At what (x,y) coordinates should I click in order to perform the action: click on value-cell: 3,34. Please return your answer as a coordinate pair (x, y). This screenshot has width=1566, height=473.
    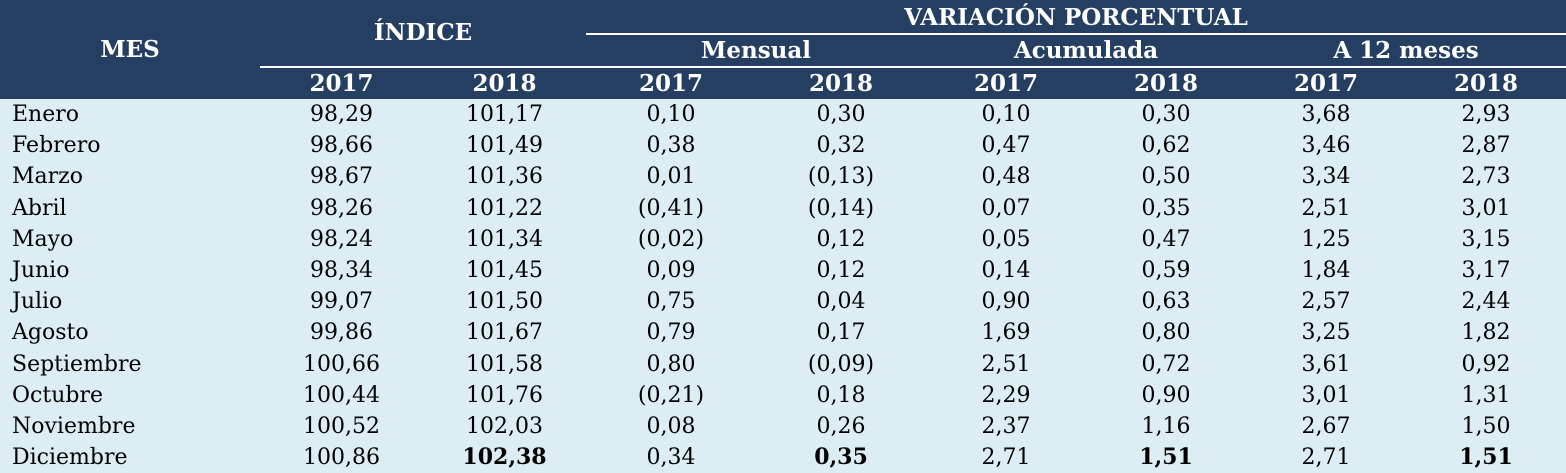
    Looking at the image, I should click on (1326, 177).